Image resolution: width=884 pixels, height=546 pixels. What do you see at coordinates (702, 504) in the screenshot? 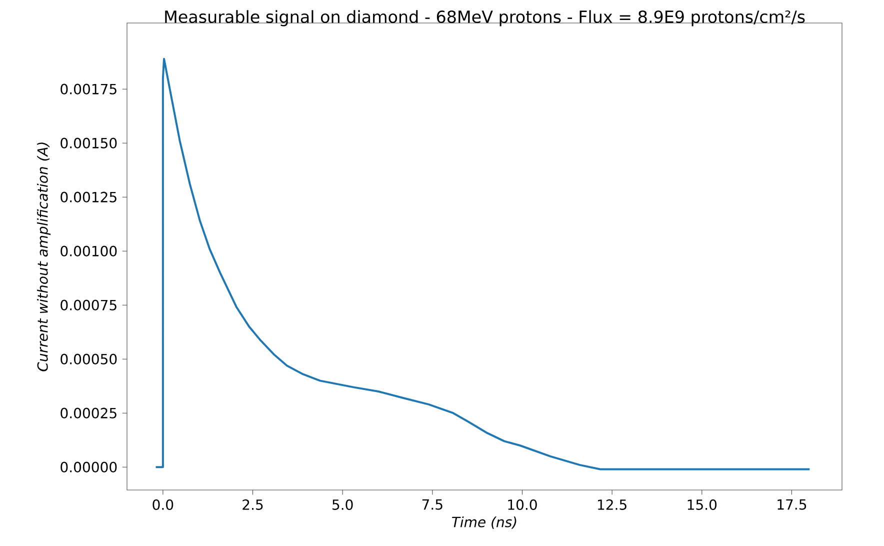
I see `x-tick-label: 15.0` at bounding box center [702, 504].